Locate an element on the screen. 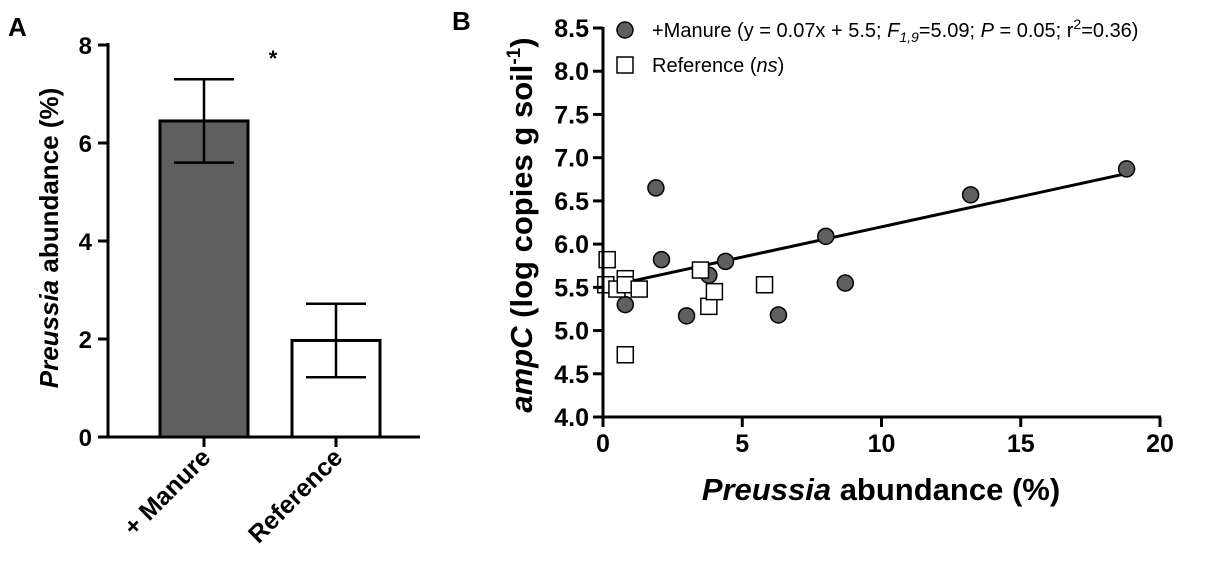 The width and height of the screenshot is (1213, 565). legend-f-letter: F is located at coordinates (894, 31).